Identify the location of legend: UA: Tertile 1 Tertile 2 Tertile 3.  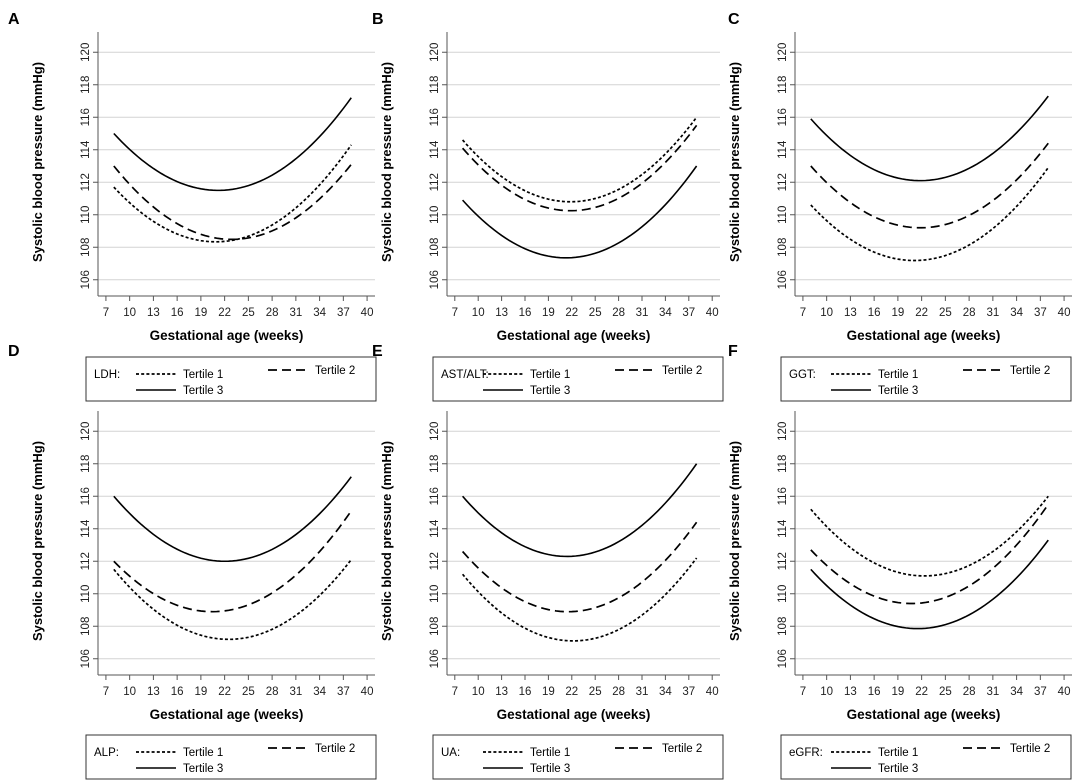
(578, 757).